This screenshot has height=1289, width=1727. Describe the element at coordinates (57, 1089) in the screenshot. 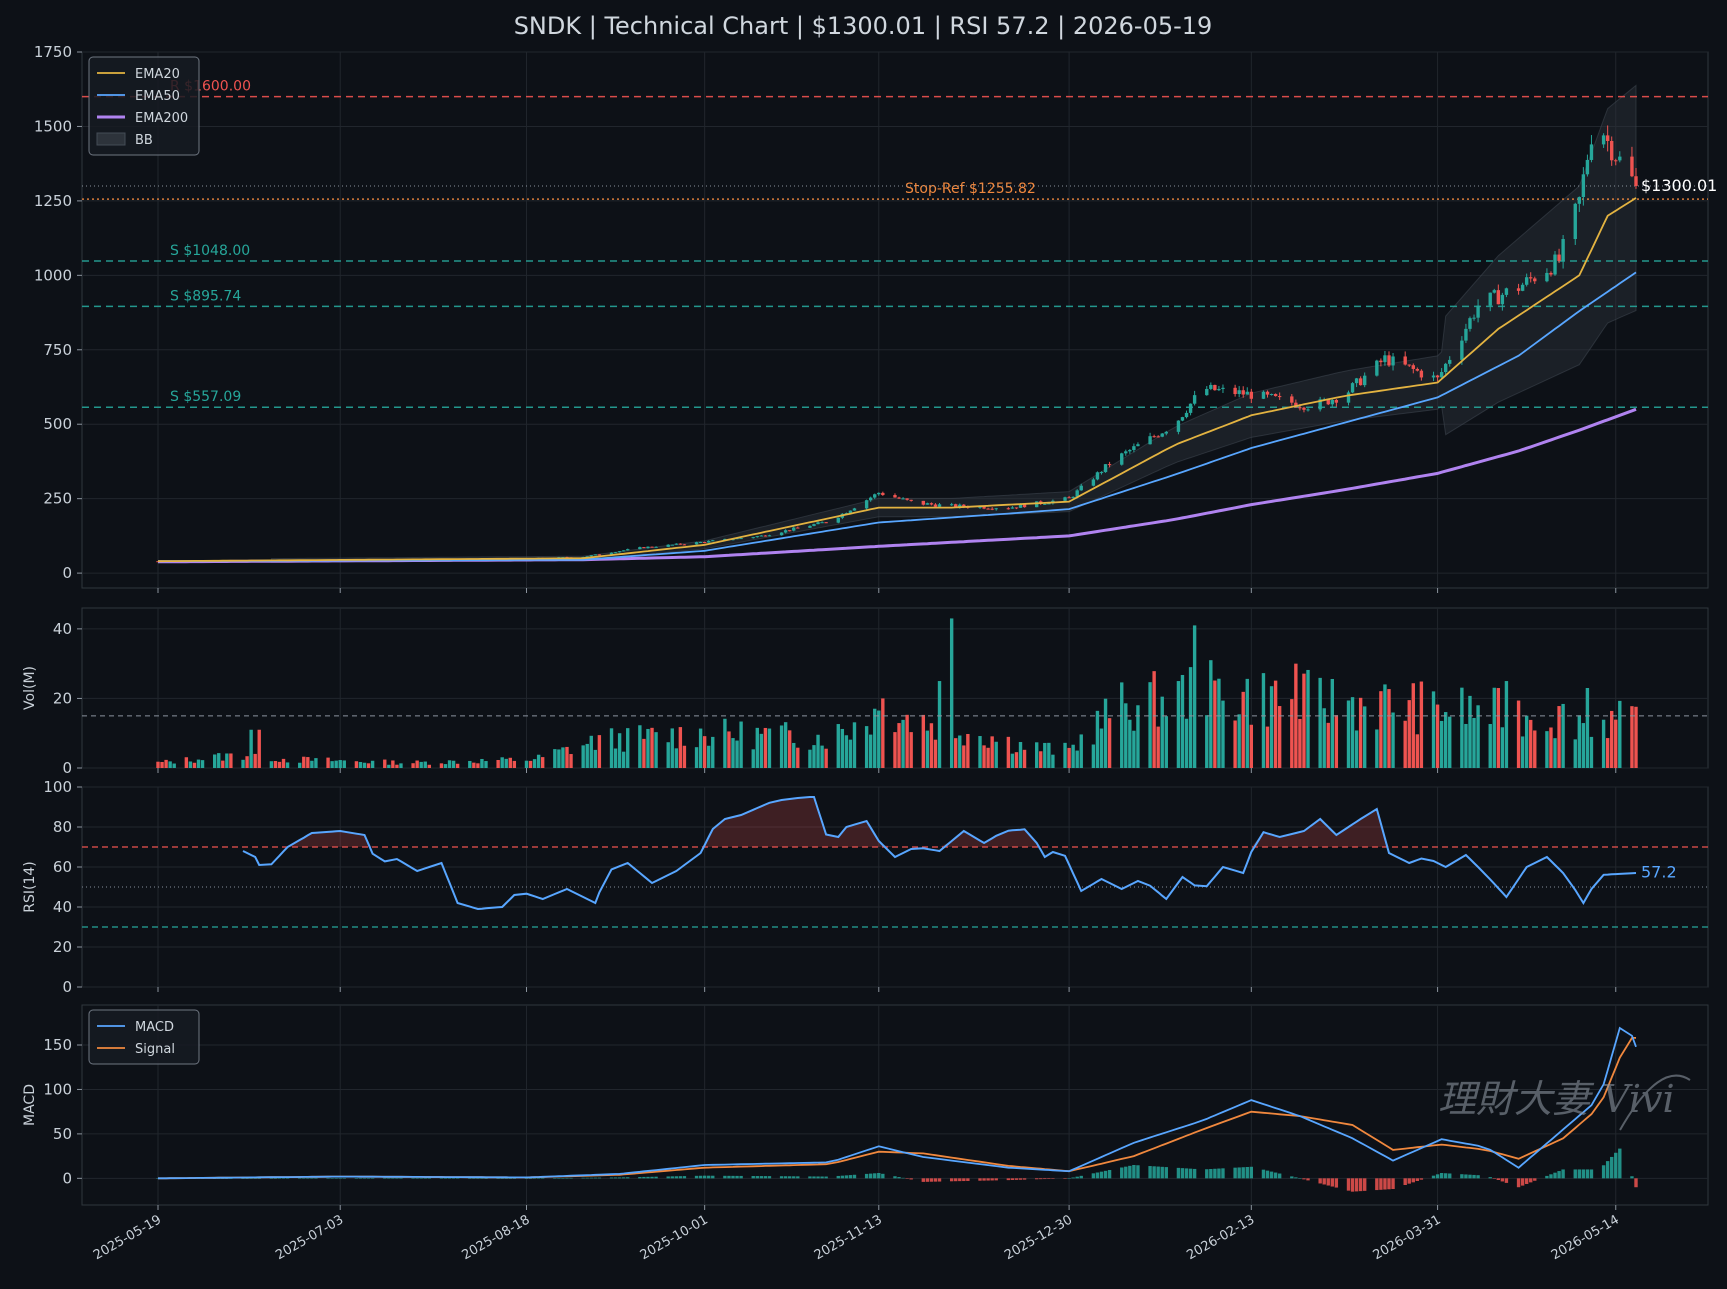

I see `y-tick-label-macd: 100` at that location.